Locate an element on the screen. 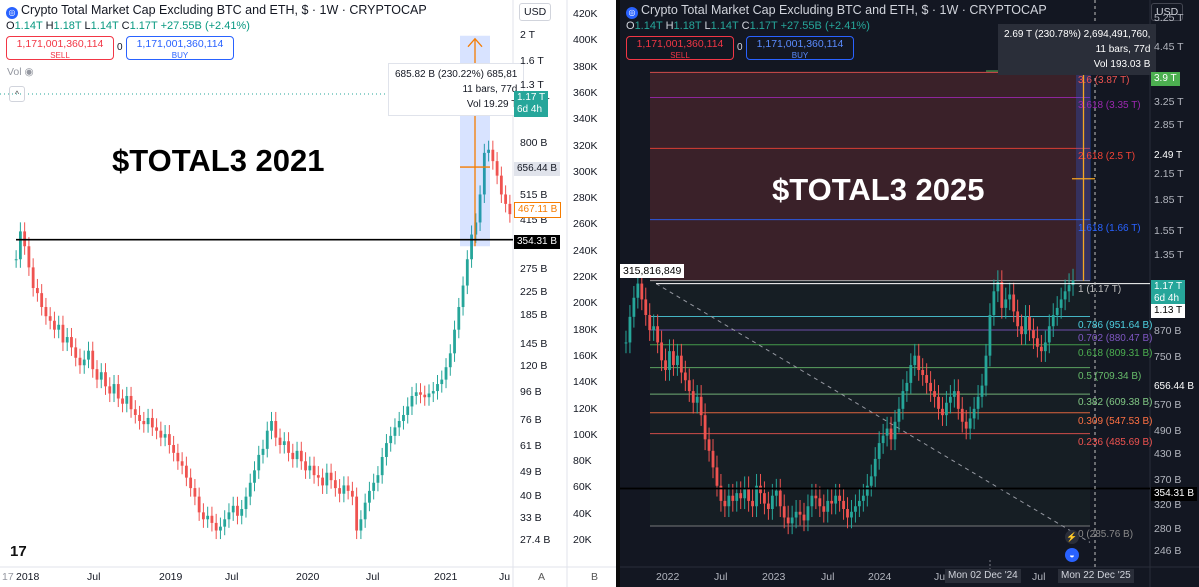  fib-level-label: 3.6 (3.87 T) is located at coordinates (1104, 81).